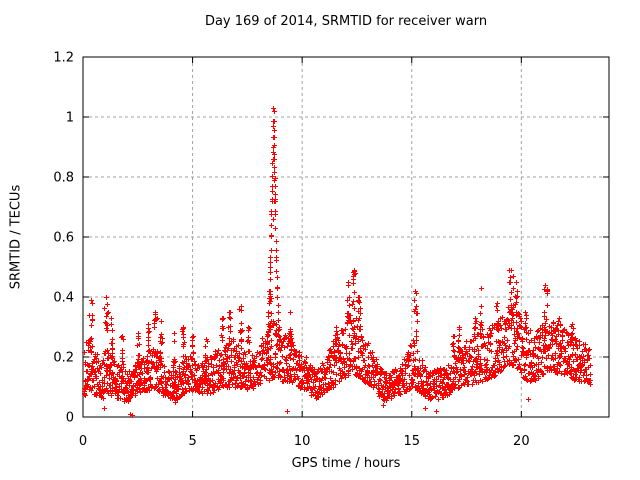 The height and width of the screenshot is (480, 640). Describe the element at coordinates (83, 441) in the screenshot. I see `x-tick-label: 0` at that location.